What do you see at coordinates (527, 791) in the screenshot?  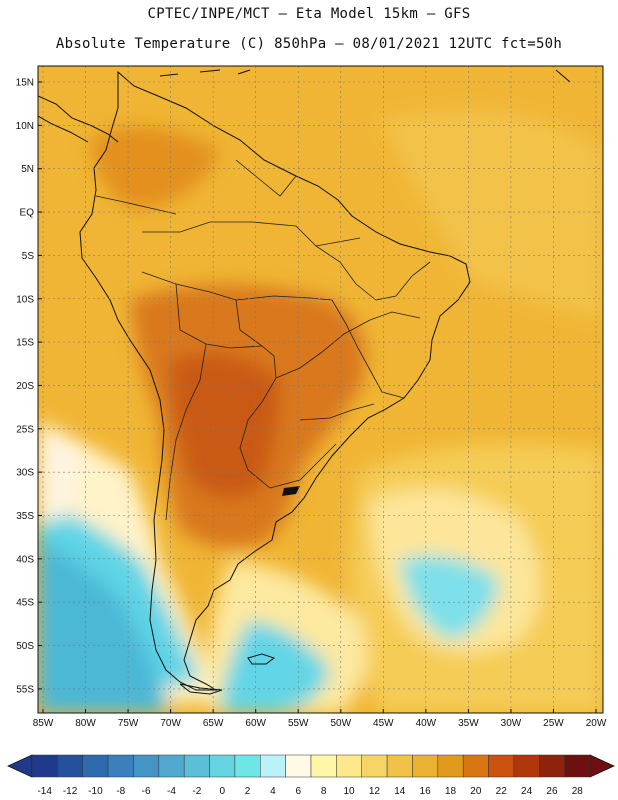 I see `colorbar-label: 24` at bounding box center [527, 791].